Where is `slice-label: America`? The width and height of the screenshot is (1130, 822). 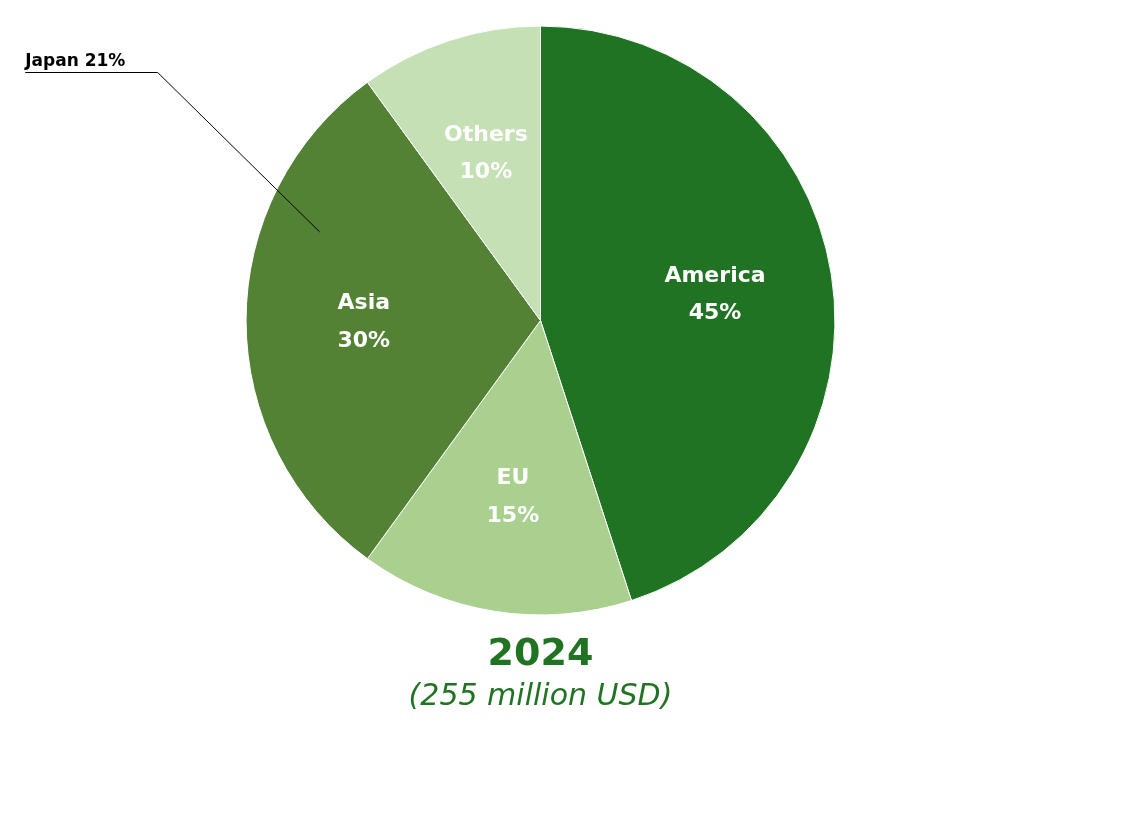
slice-label: America is located at coordinates (715, 274).